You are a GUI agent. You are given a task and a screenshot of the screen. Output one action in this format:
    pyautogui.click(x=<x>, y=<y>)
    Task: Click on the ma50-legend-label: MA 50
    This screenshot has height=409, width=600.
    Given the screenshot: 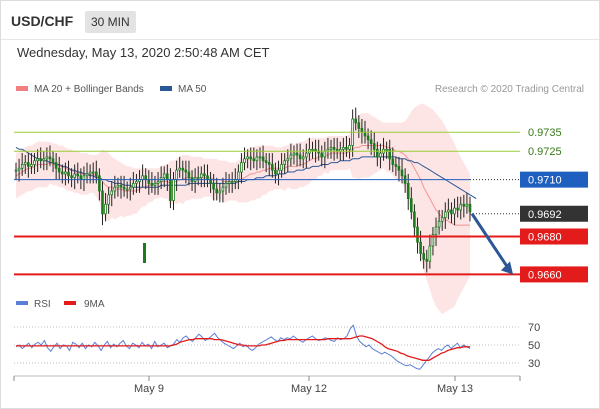 What is the action you would take?
    pyautogui.click(x=192, y=89)
    